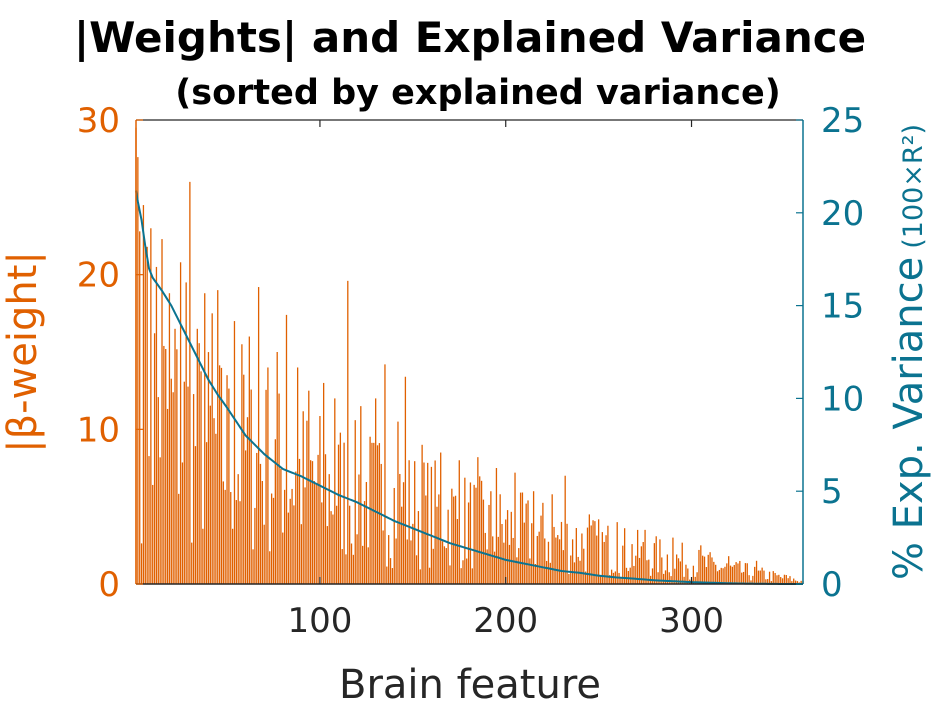  Describe the element at coordinates (913, 186) in the screenshot. I see `y-axis-right-label-unit: (100×R²)` at that location.